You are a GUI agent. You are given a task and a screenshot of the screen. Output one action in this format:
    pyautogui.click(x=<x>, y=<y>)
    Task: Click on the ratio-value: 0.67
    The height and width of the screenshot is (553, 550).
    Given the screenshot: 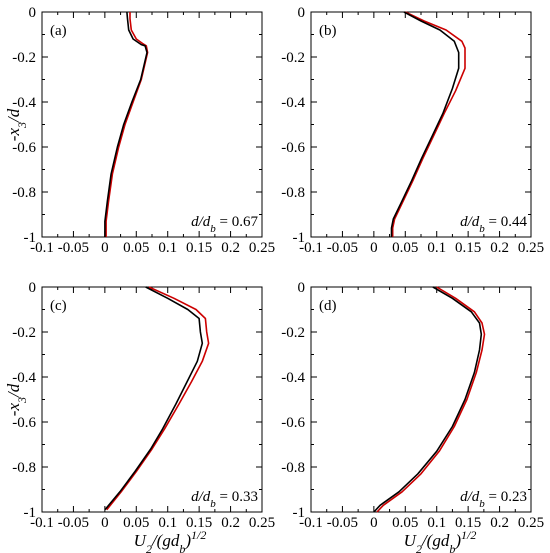 What is the action you would take?
    pyautogui.click(x=245, y=222)
    